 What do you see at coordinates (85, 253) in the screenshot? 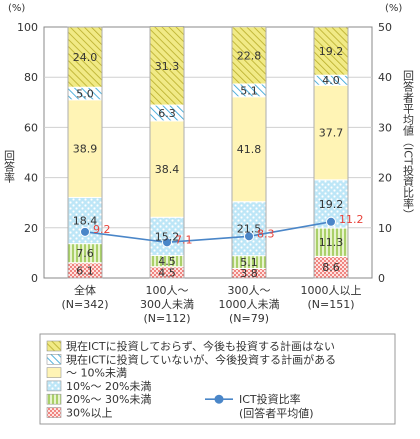
I see `segment-value-label: 7.6` at bounding box center [85, 253].